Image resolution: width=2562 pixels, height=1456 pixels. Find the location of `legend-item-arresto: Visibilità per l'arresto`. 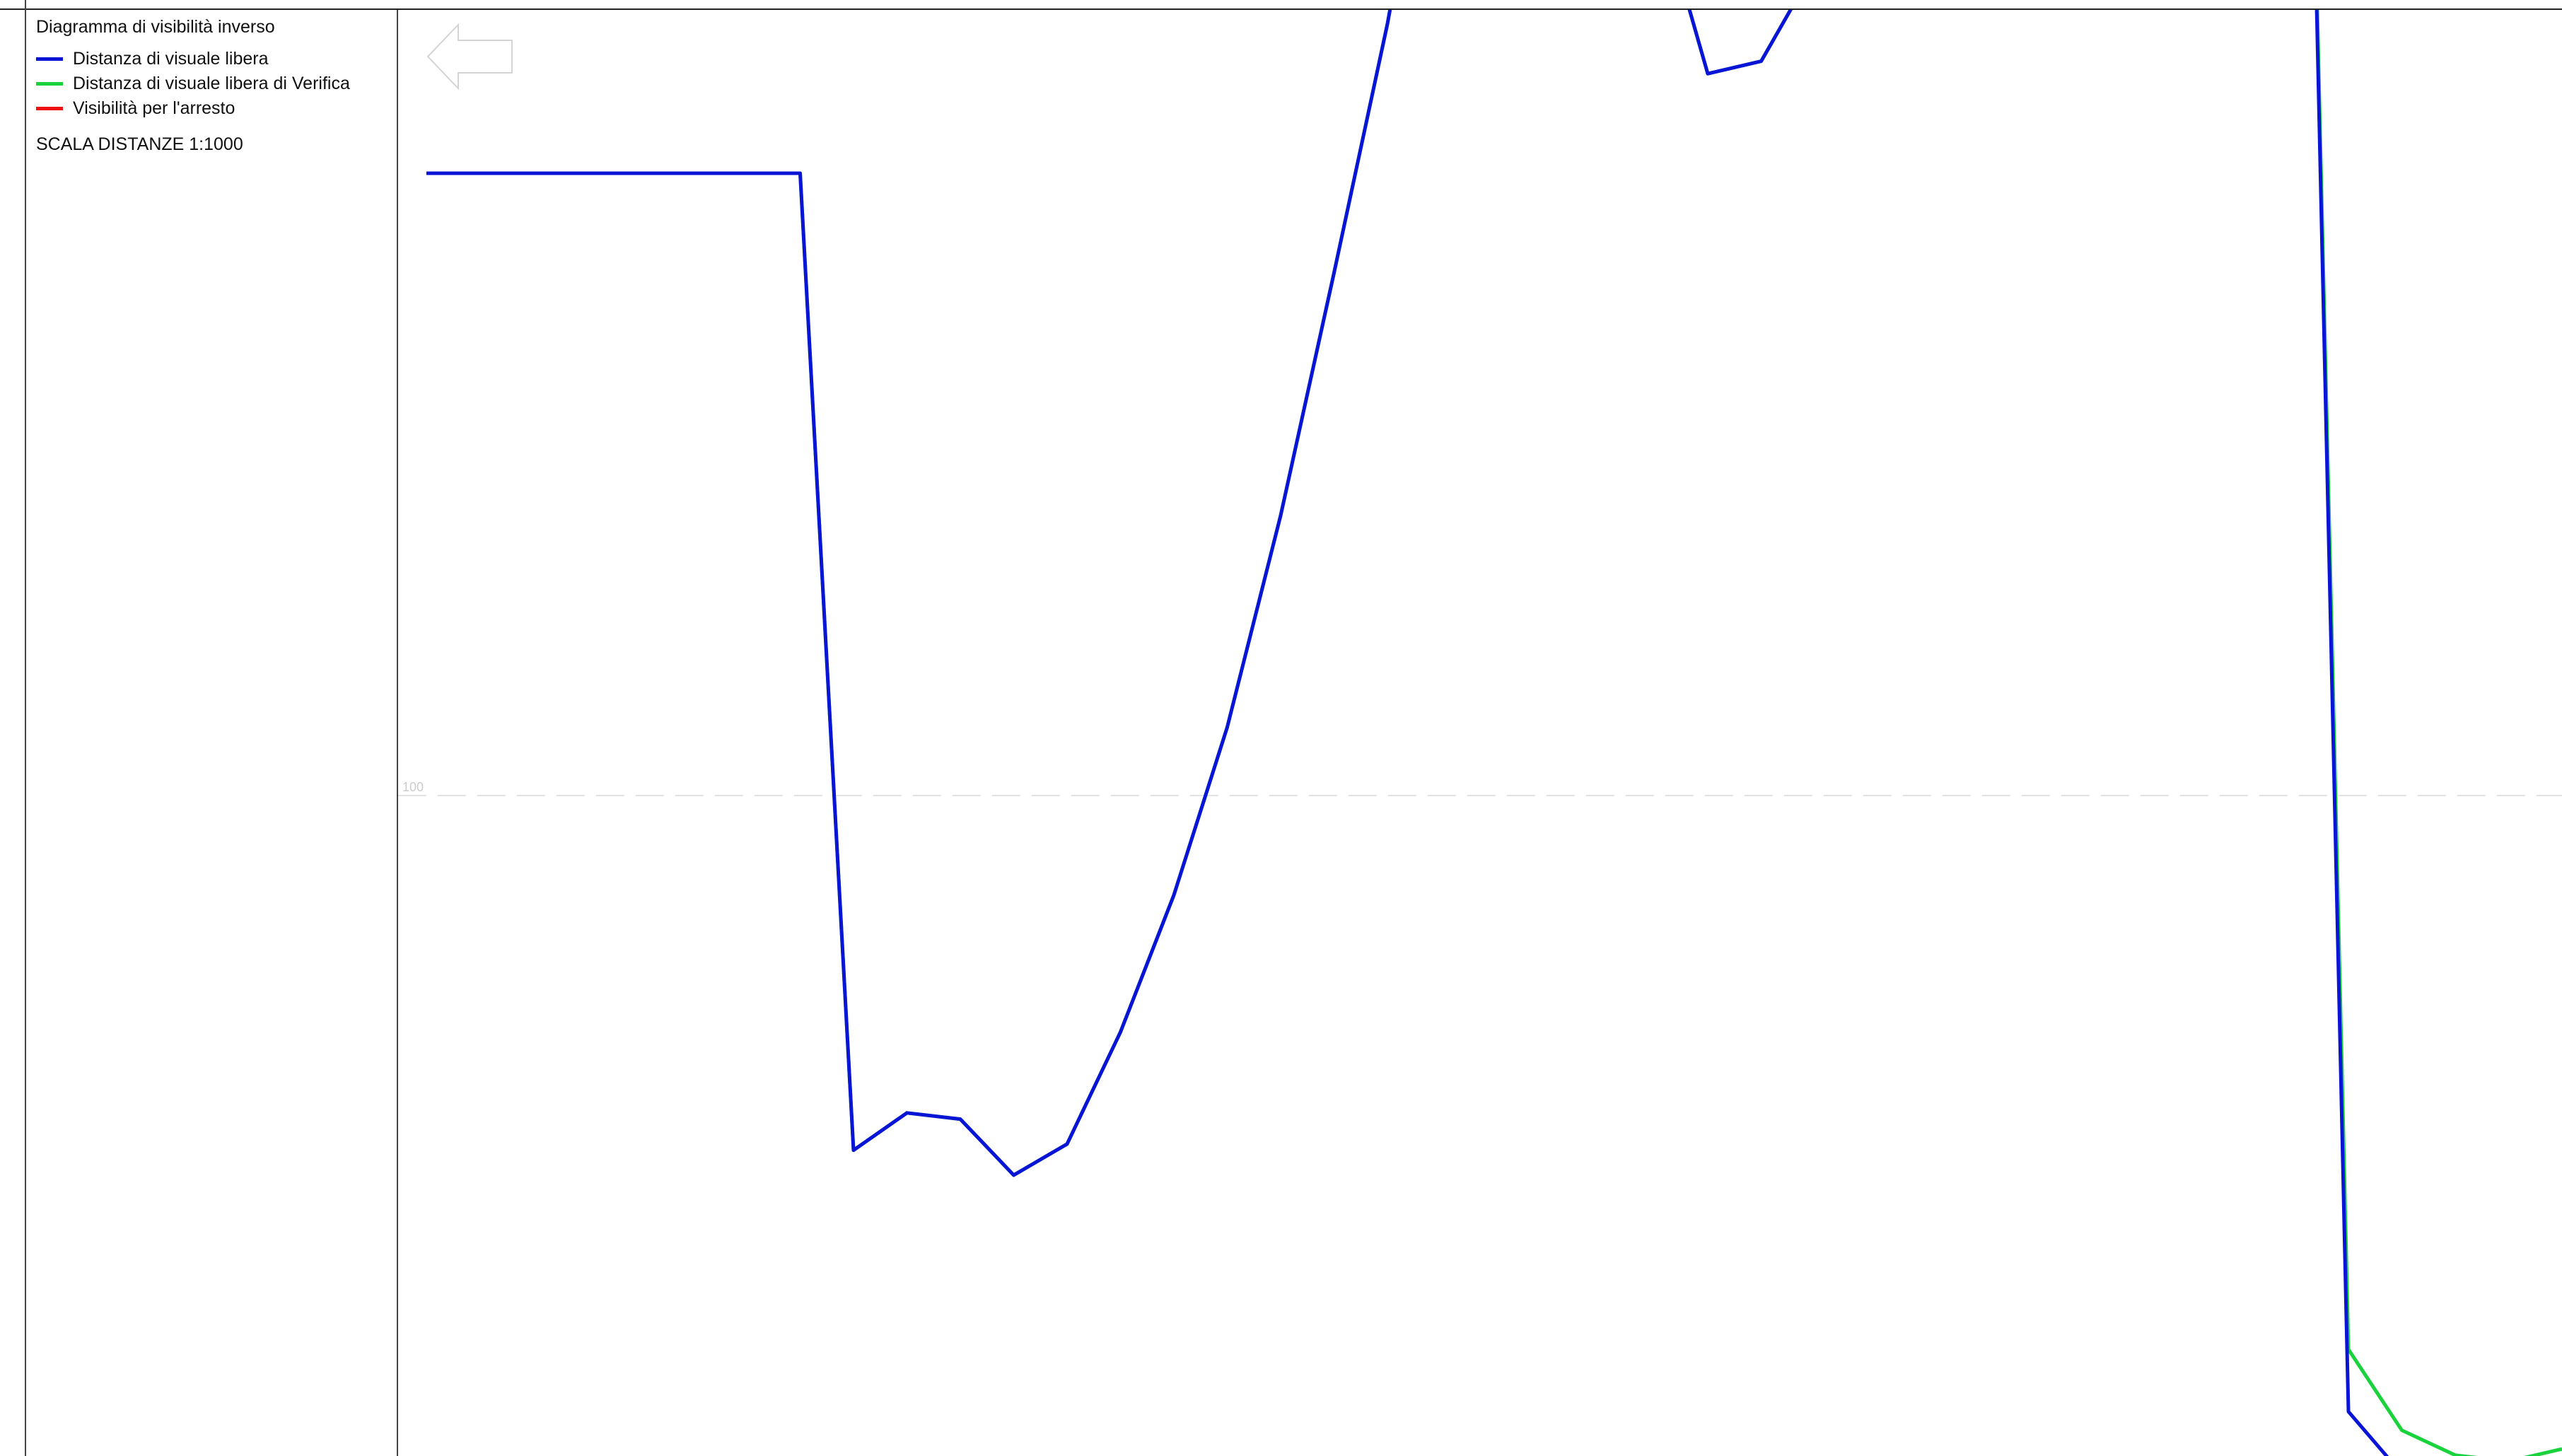

legend-item-arresto: Visibilità per l'arresto is located at coordinates (135, 108).